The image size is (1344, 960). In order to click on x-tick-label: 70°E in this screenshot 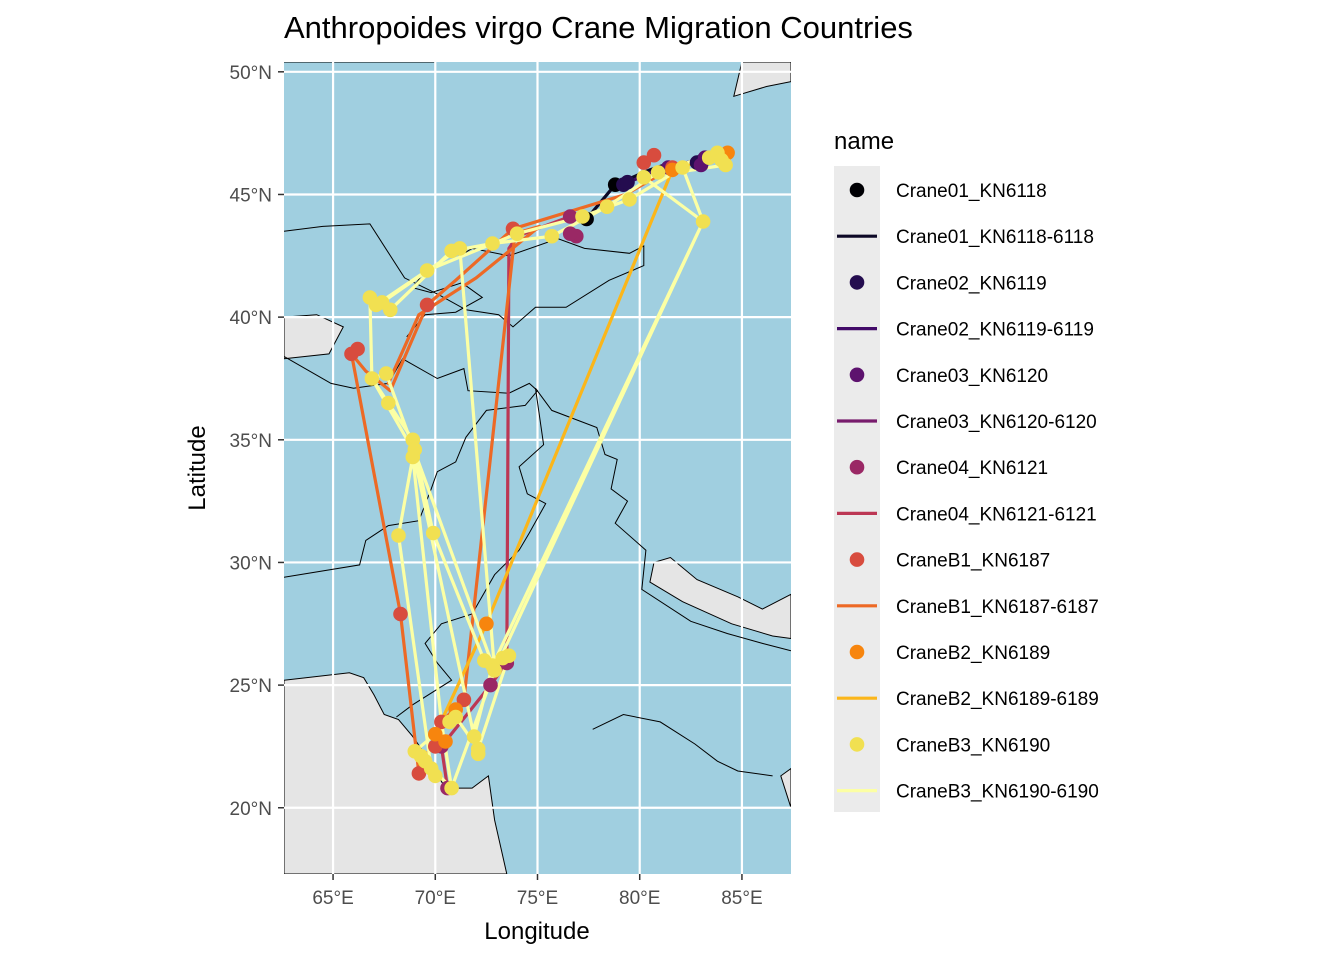, I will do `click(435, 898)`.